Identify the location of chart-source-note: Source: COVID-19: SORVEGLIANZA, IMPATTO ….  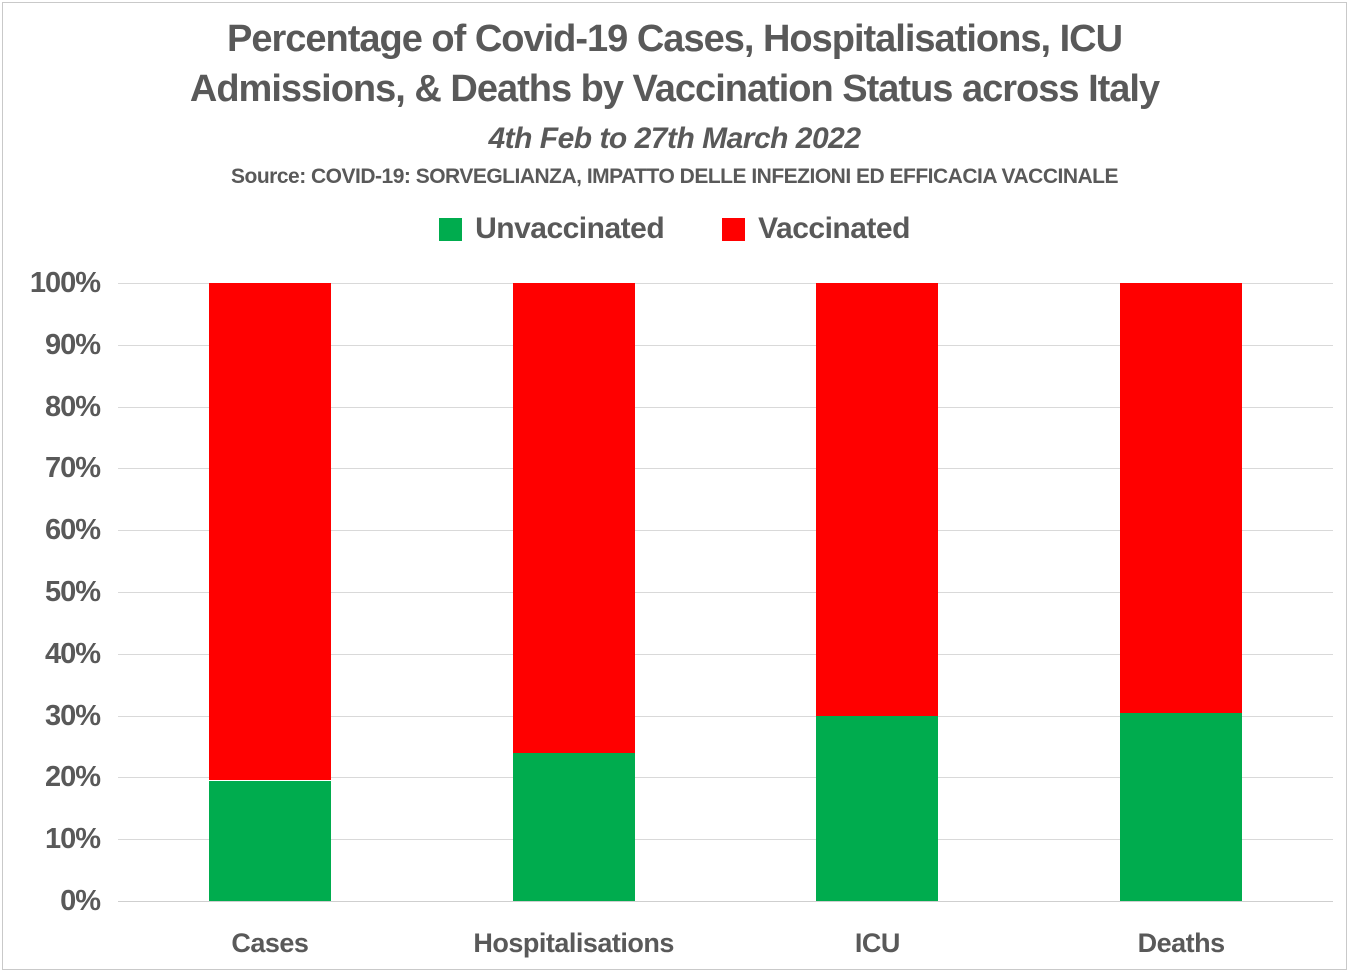
(675, 176).